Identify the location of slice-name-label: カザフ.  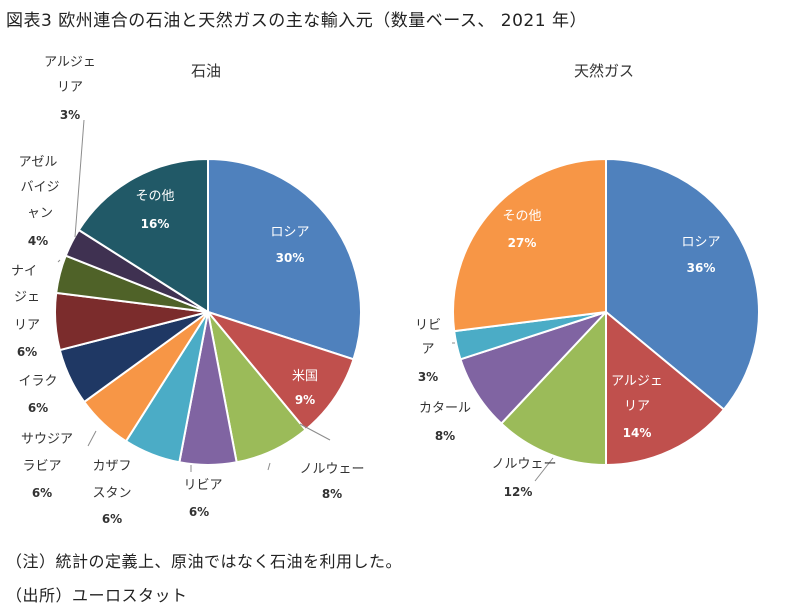
(111, 466).